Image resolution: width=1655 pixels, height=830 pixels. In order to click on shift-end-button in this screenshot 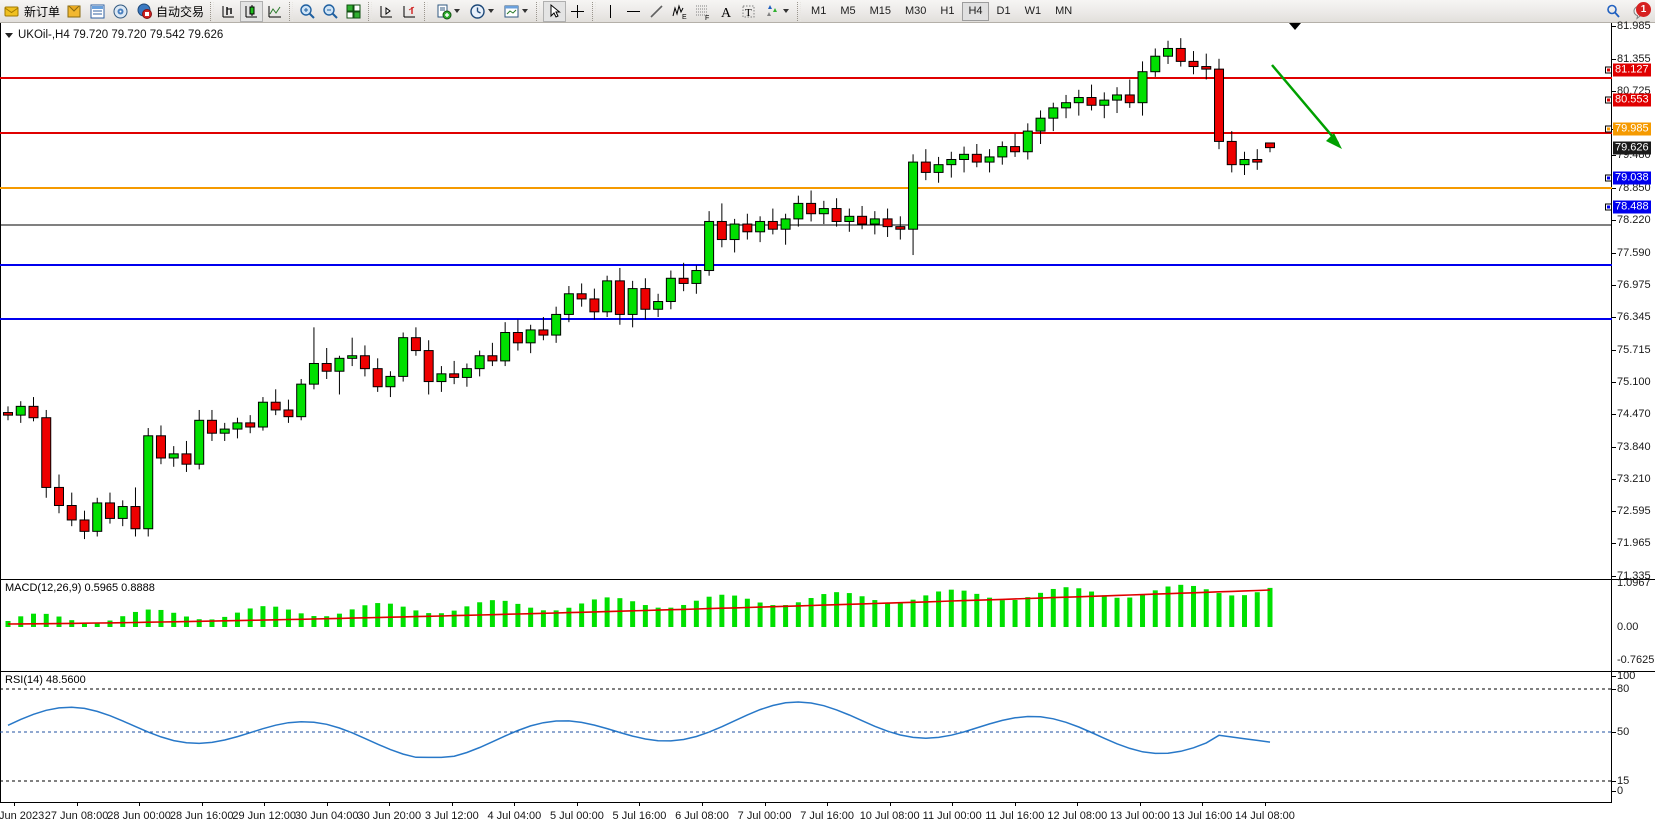, I will do `click(386, 11)`.